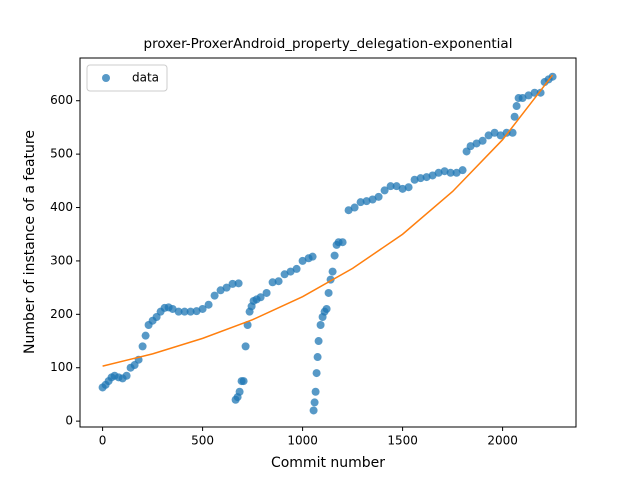 The height and width of the screenshot is (480, 640). I want to click on y-tick-label: 600, so click(61, 100).